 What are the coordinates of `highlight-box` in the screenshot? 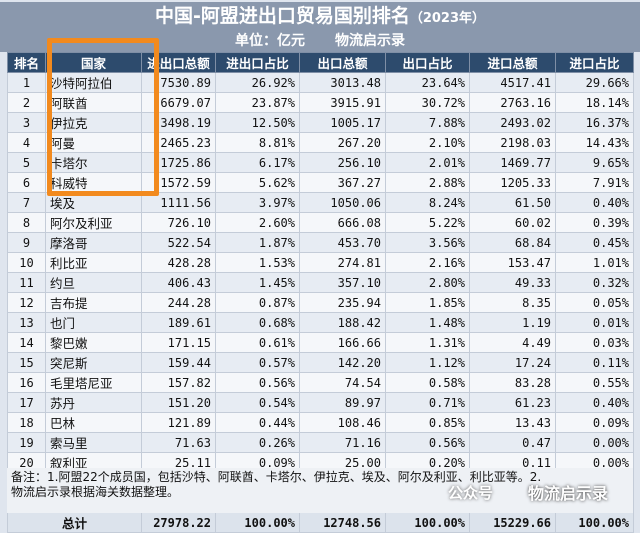 It's located at (103, 117).